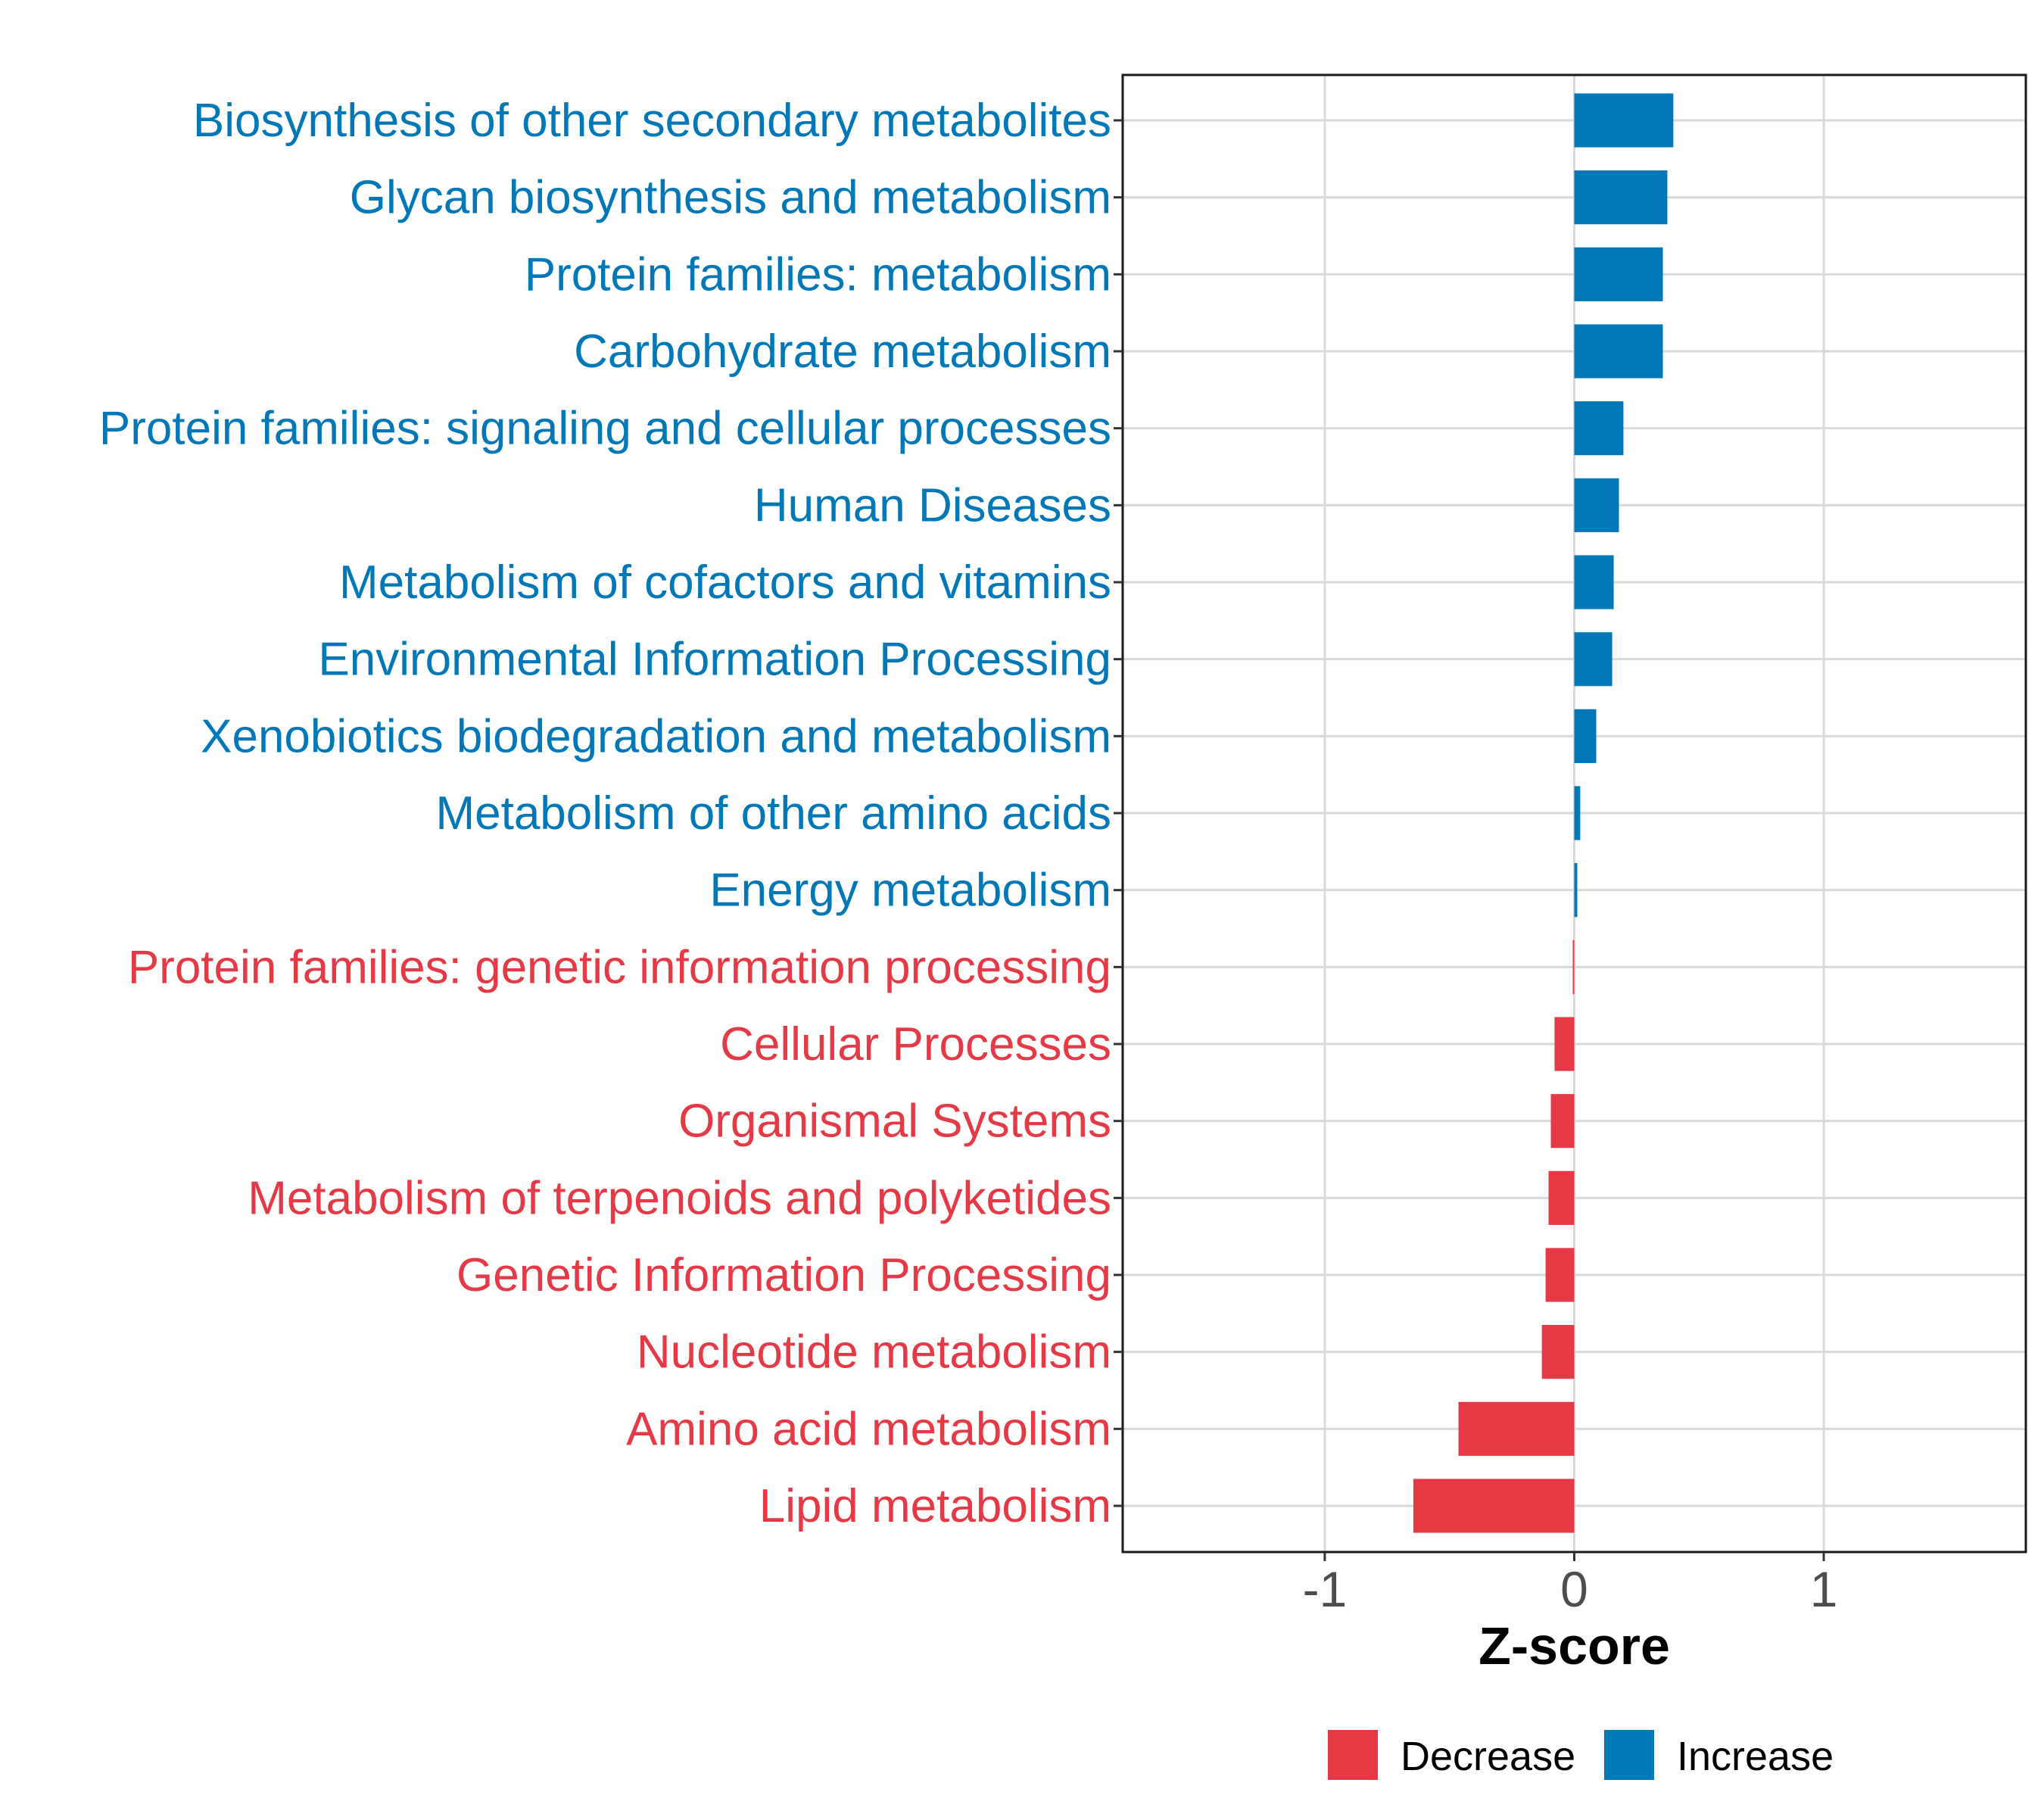 This screenshot has height=1817, width=2044. I want to click on y-tick-label: Metabolism of cofactors and vitamins, so click(725, 582).